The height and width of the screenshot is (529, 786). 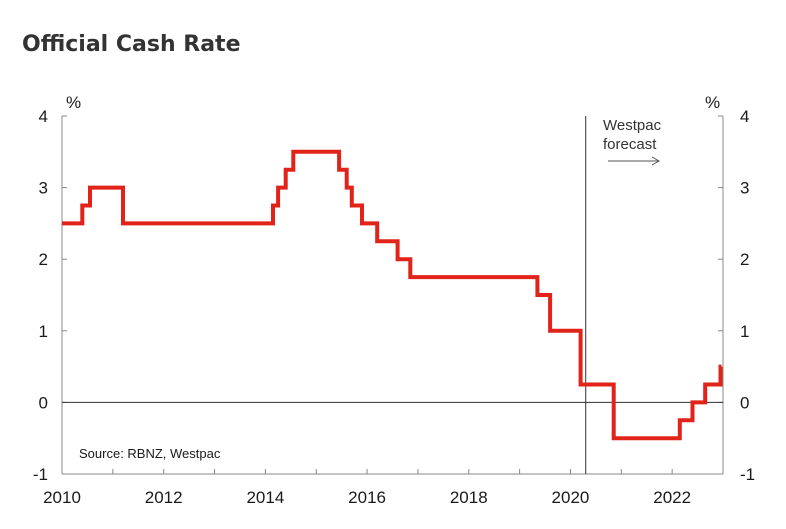 I want to click on left-y-tick-label: 0, so click(x=43, y=402).